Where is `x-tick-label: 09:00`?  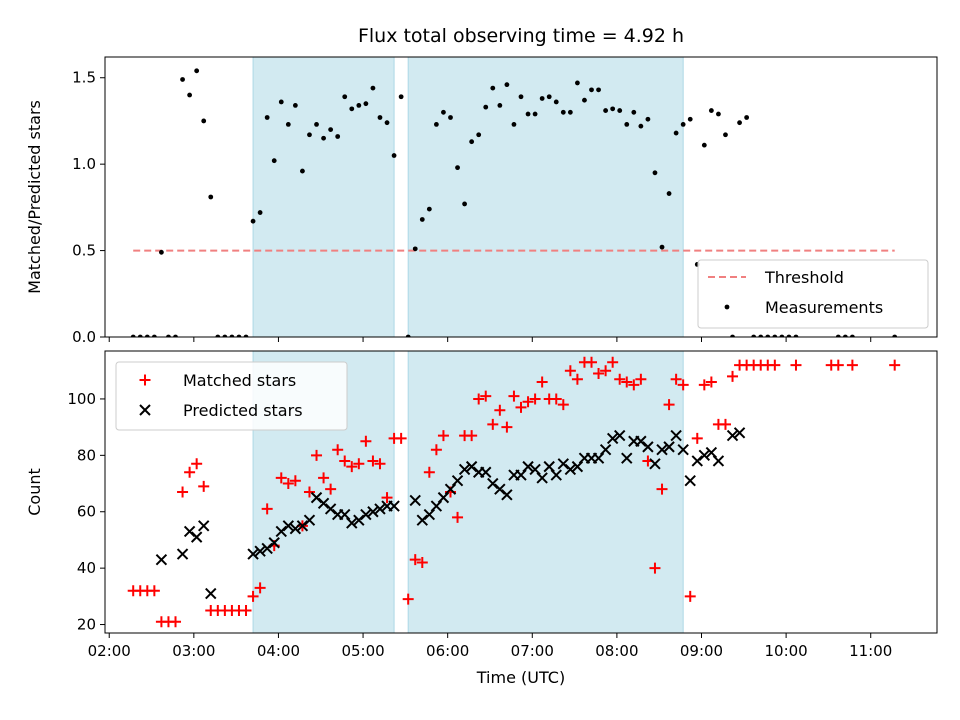 x-tick-label: 09:00 is located at coordinates (701, 651).